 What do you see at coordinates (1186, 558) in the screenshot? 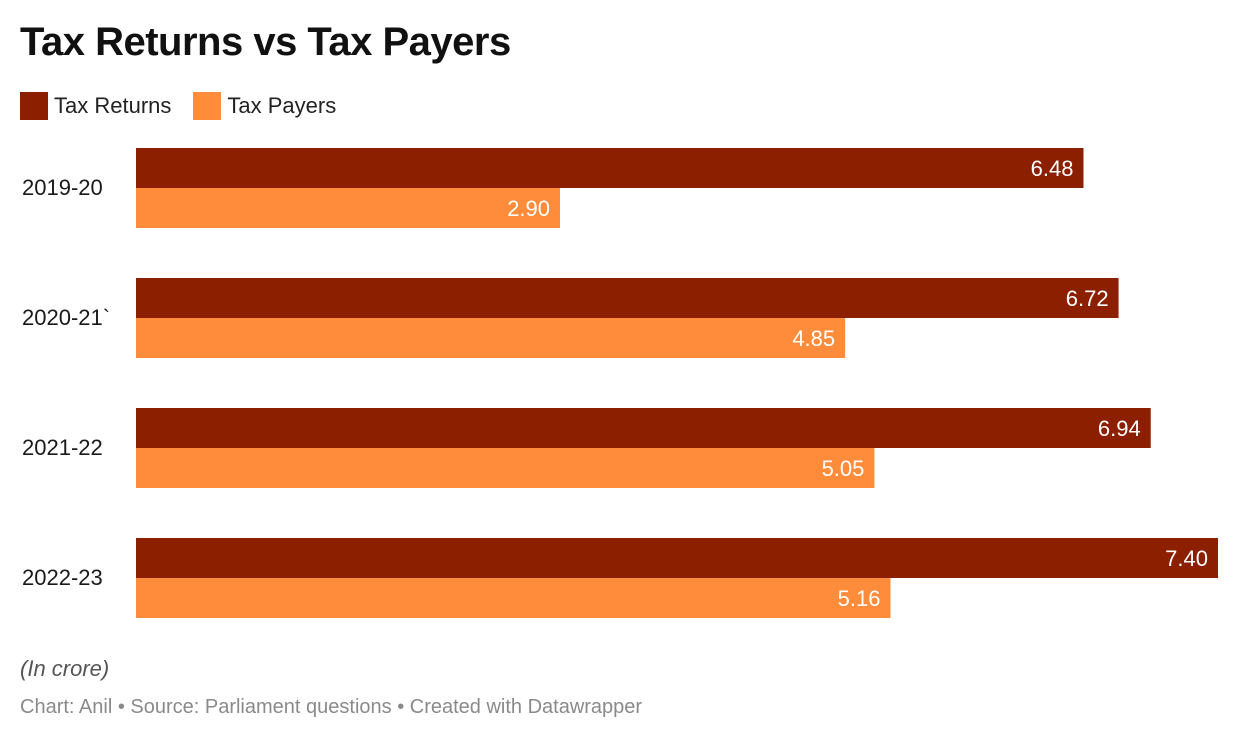
I see `bar-value-label: 7.40` at bounding box center [1186, 558].